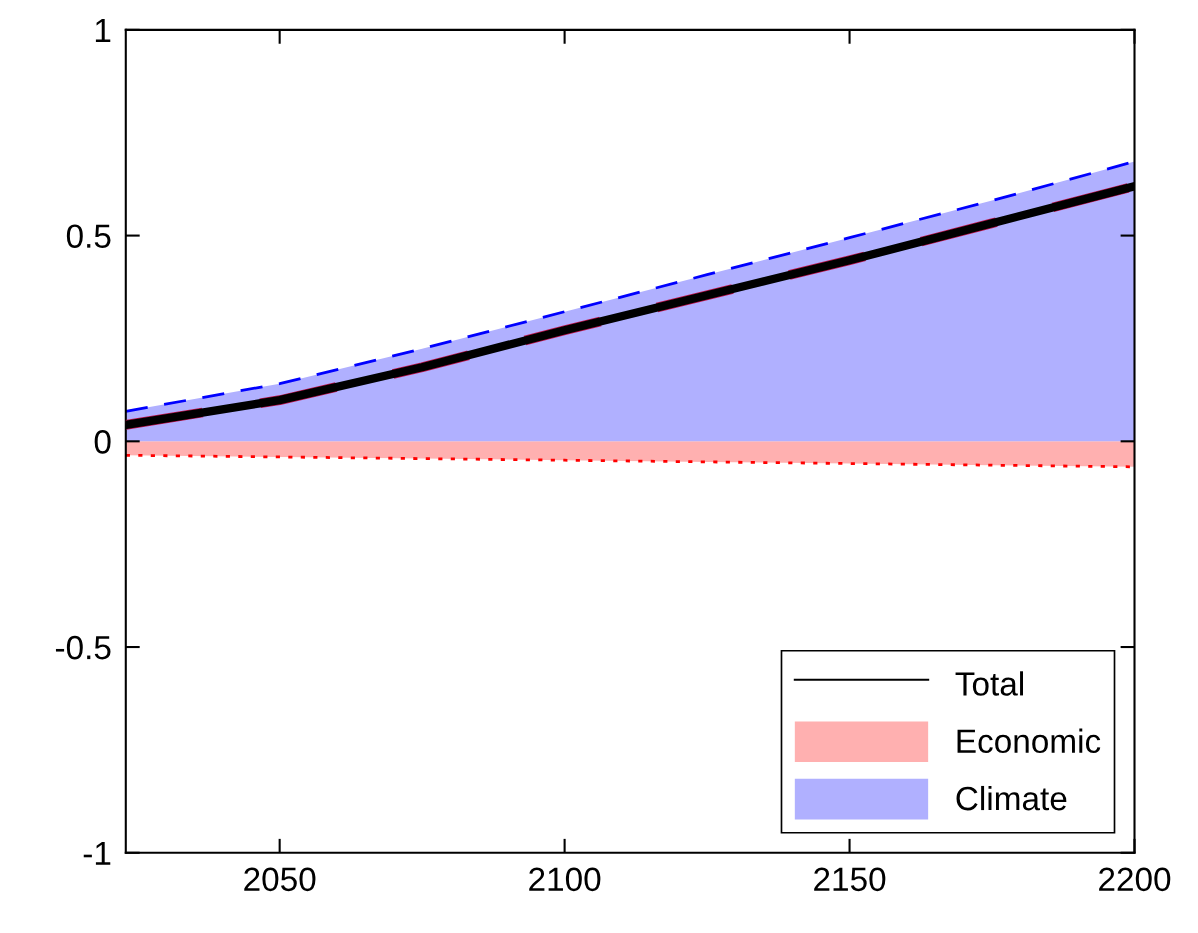 The image size is (1198, 933). I want to click on legend-label: Total, so click(989, 683).